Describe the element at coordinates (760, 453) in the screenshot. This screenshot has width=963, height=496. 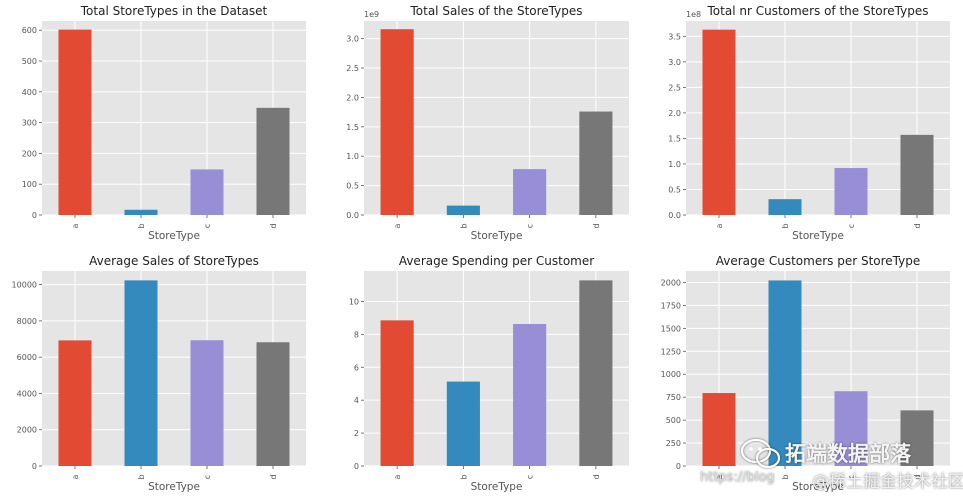
I see `wechat-logo-icon` at that location.